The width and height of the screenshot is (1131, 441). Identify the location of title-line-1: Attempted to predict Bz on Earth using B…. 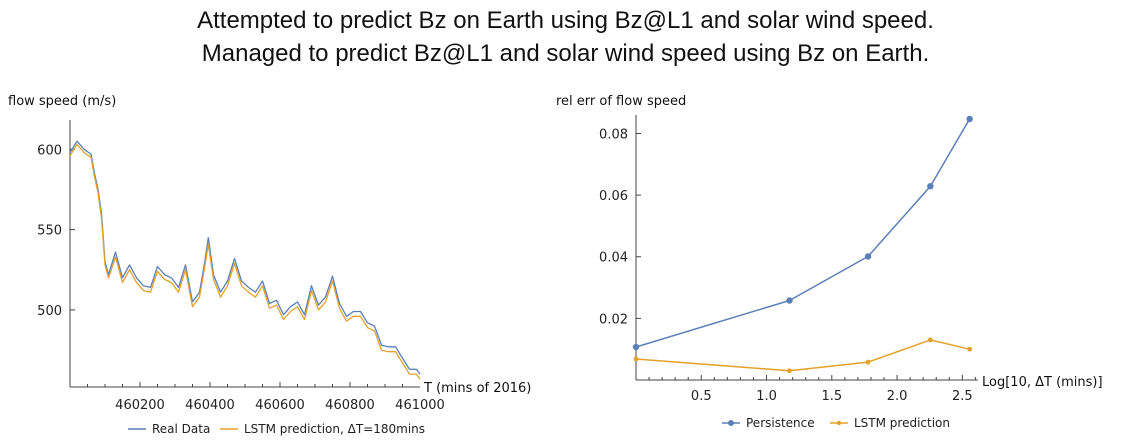
(565, 20).